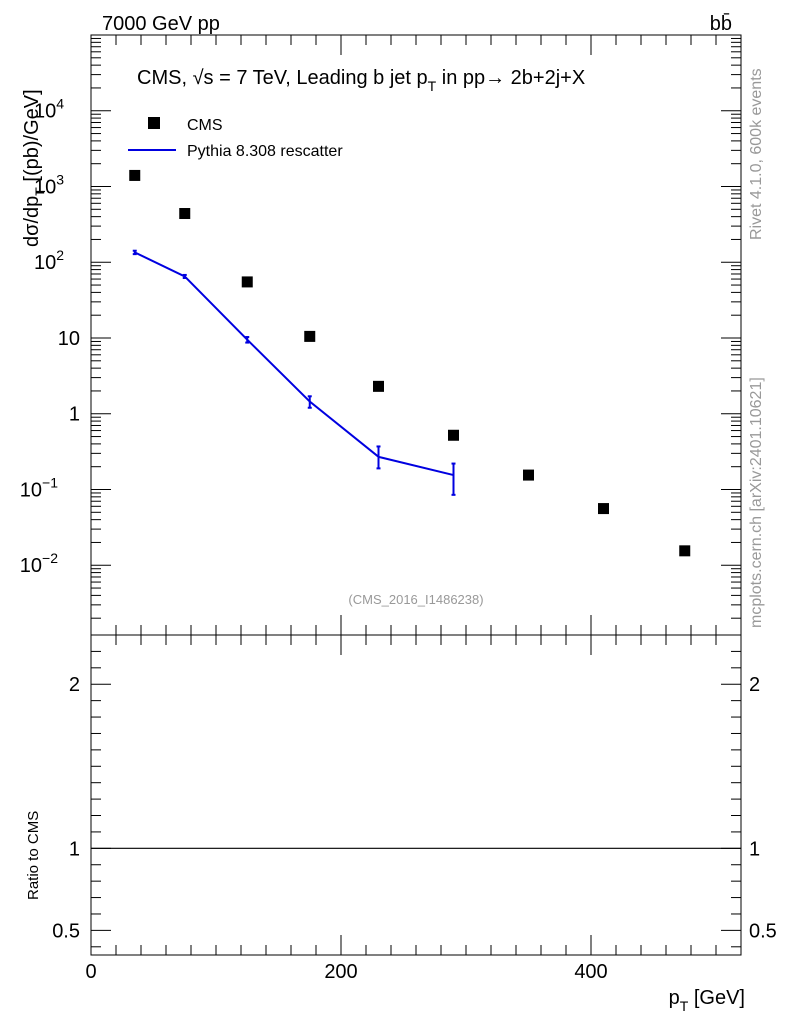 Image resolution: width=786 pixels, height=1024 pixels. Describe the element at coordinates (34, 168) in the screenshot. I see `main-y-axis-label: dσ/dpT [(pb)/GeV]` at that location.